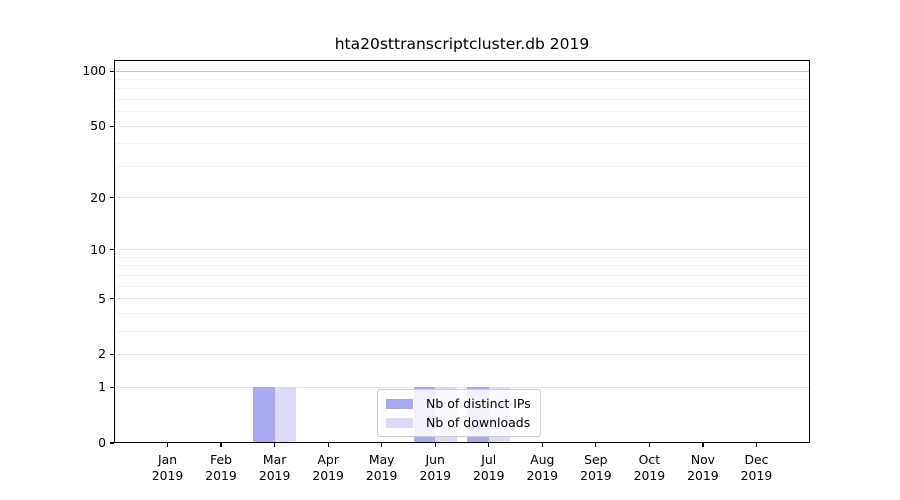  I want to click on x-tick-label-jul: Jul 2019, so click(489, 467).